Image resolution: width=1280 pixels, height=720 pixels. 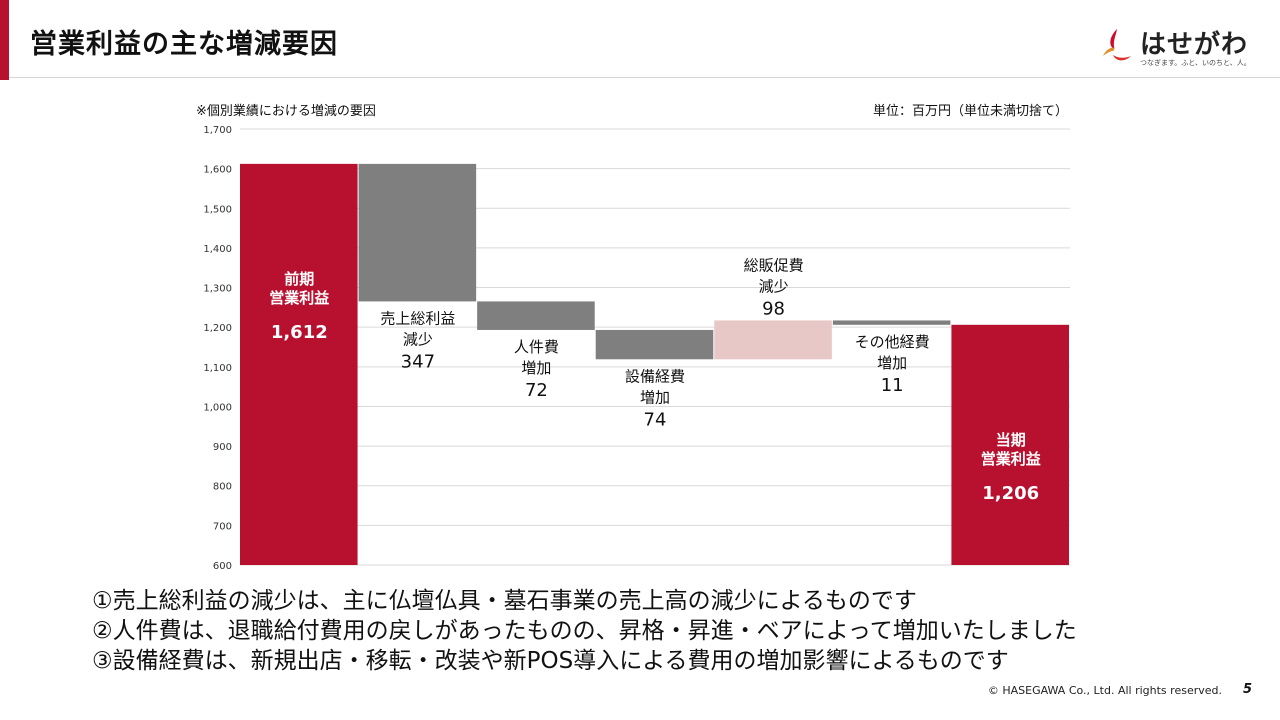 I want to click on y-tick-label: 1,500, so click(x=217, y=209).